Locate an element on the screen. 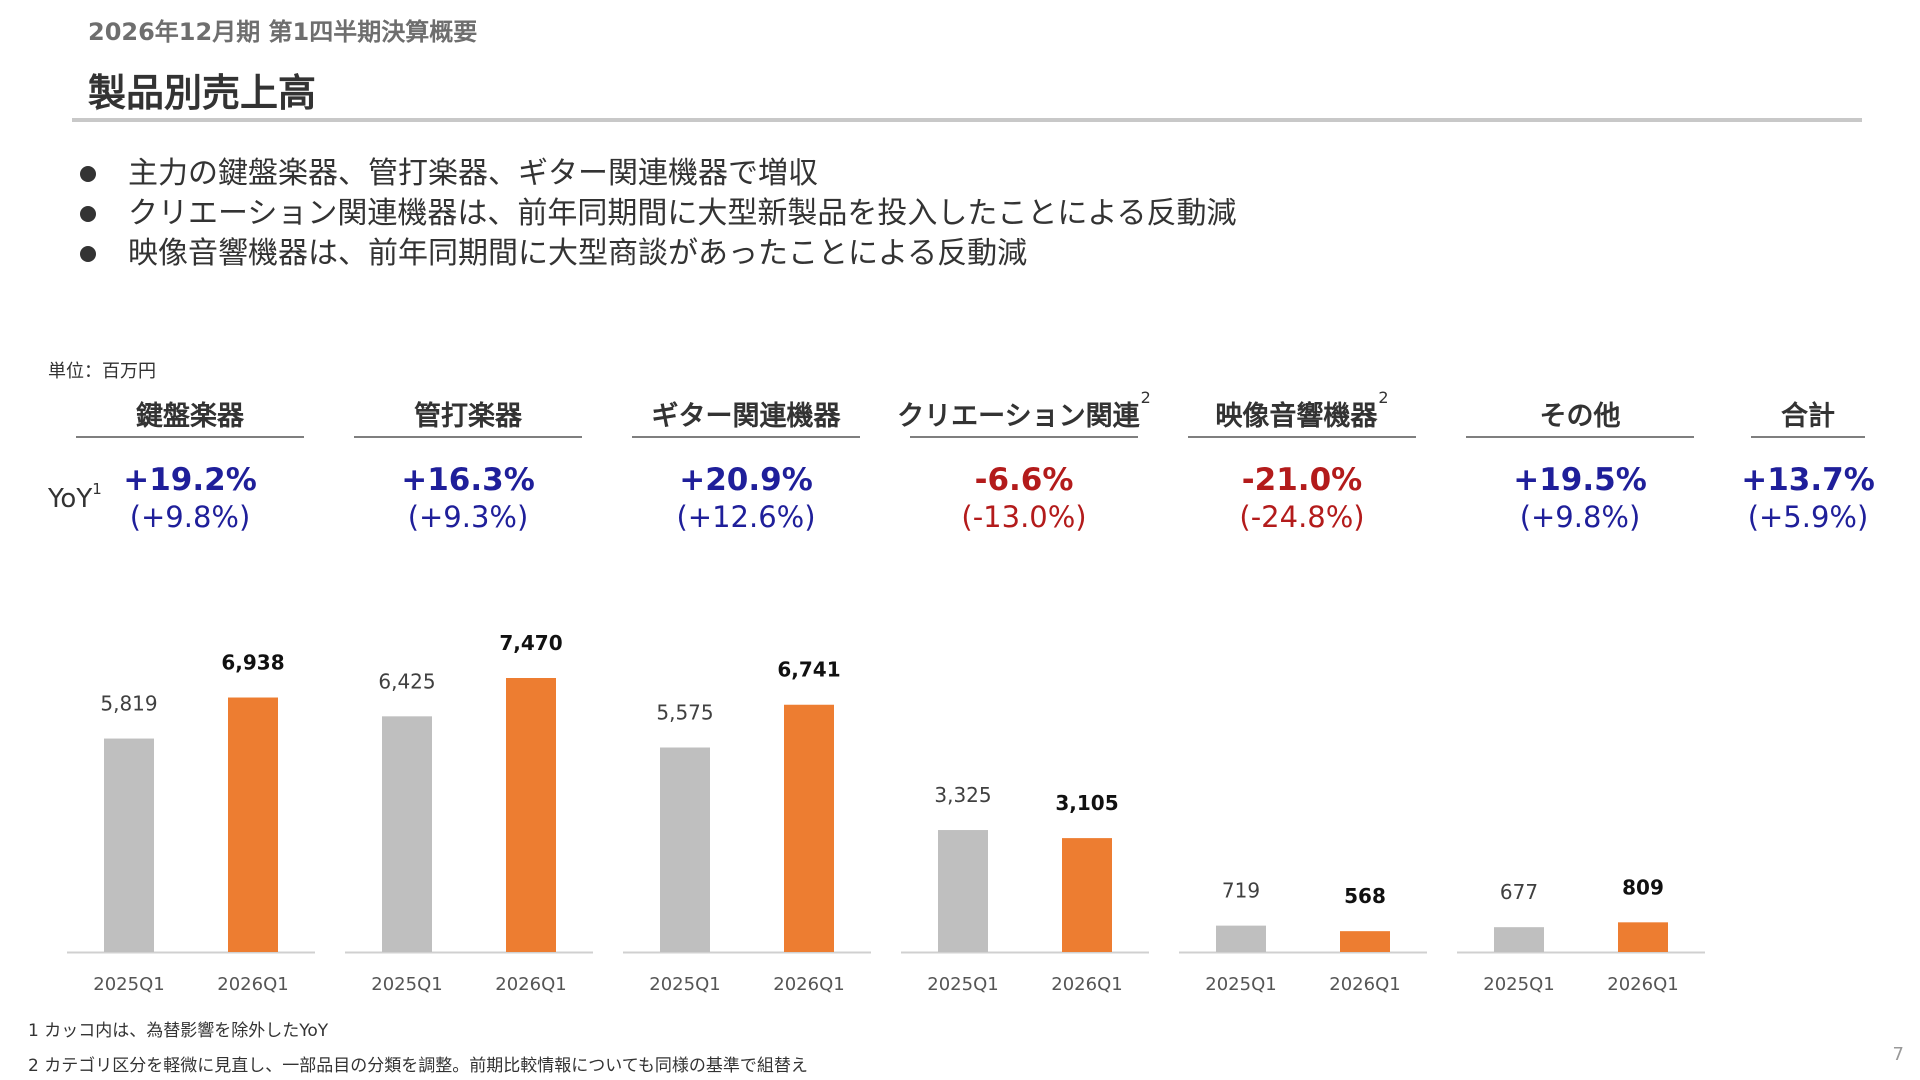 Image resolution: width=1920 pixels, height=1080 pixels. bar-value-label: 719 is located at coordinates (1241, 891).